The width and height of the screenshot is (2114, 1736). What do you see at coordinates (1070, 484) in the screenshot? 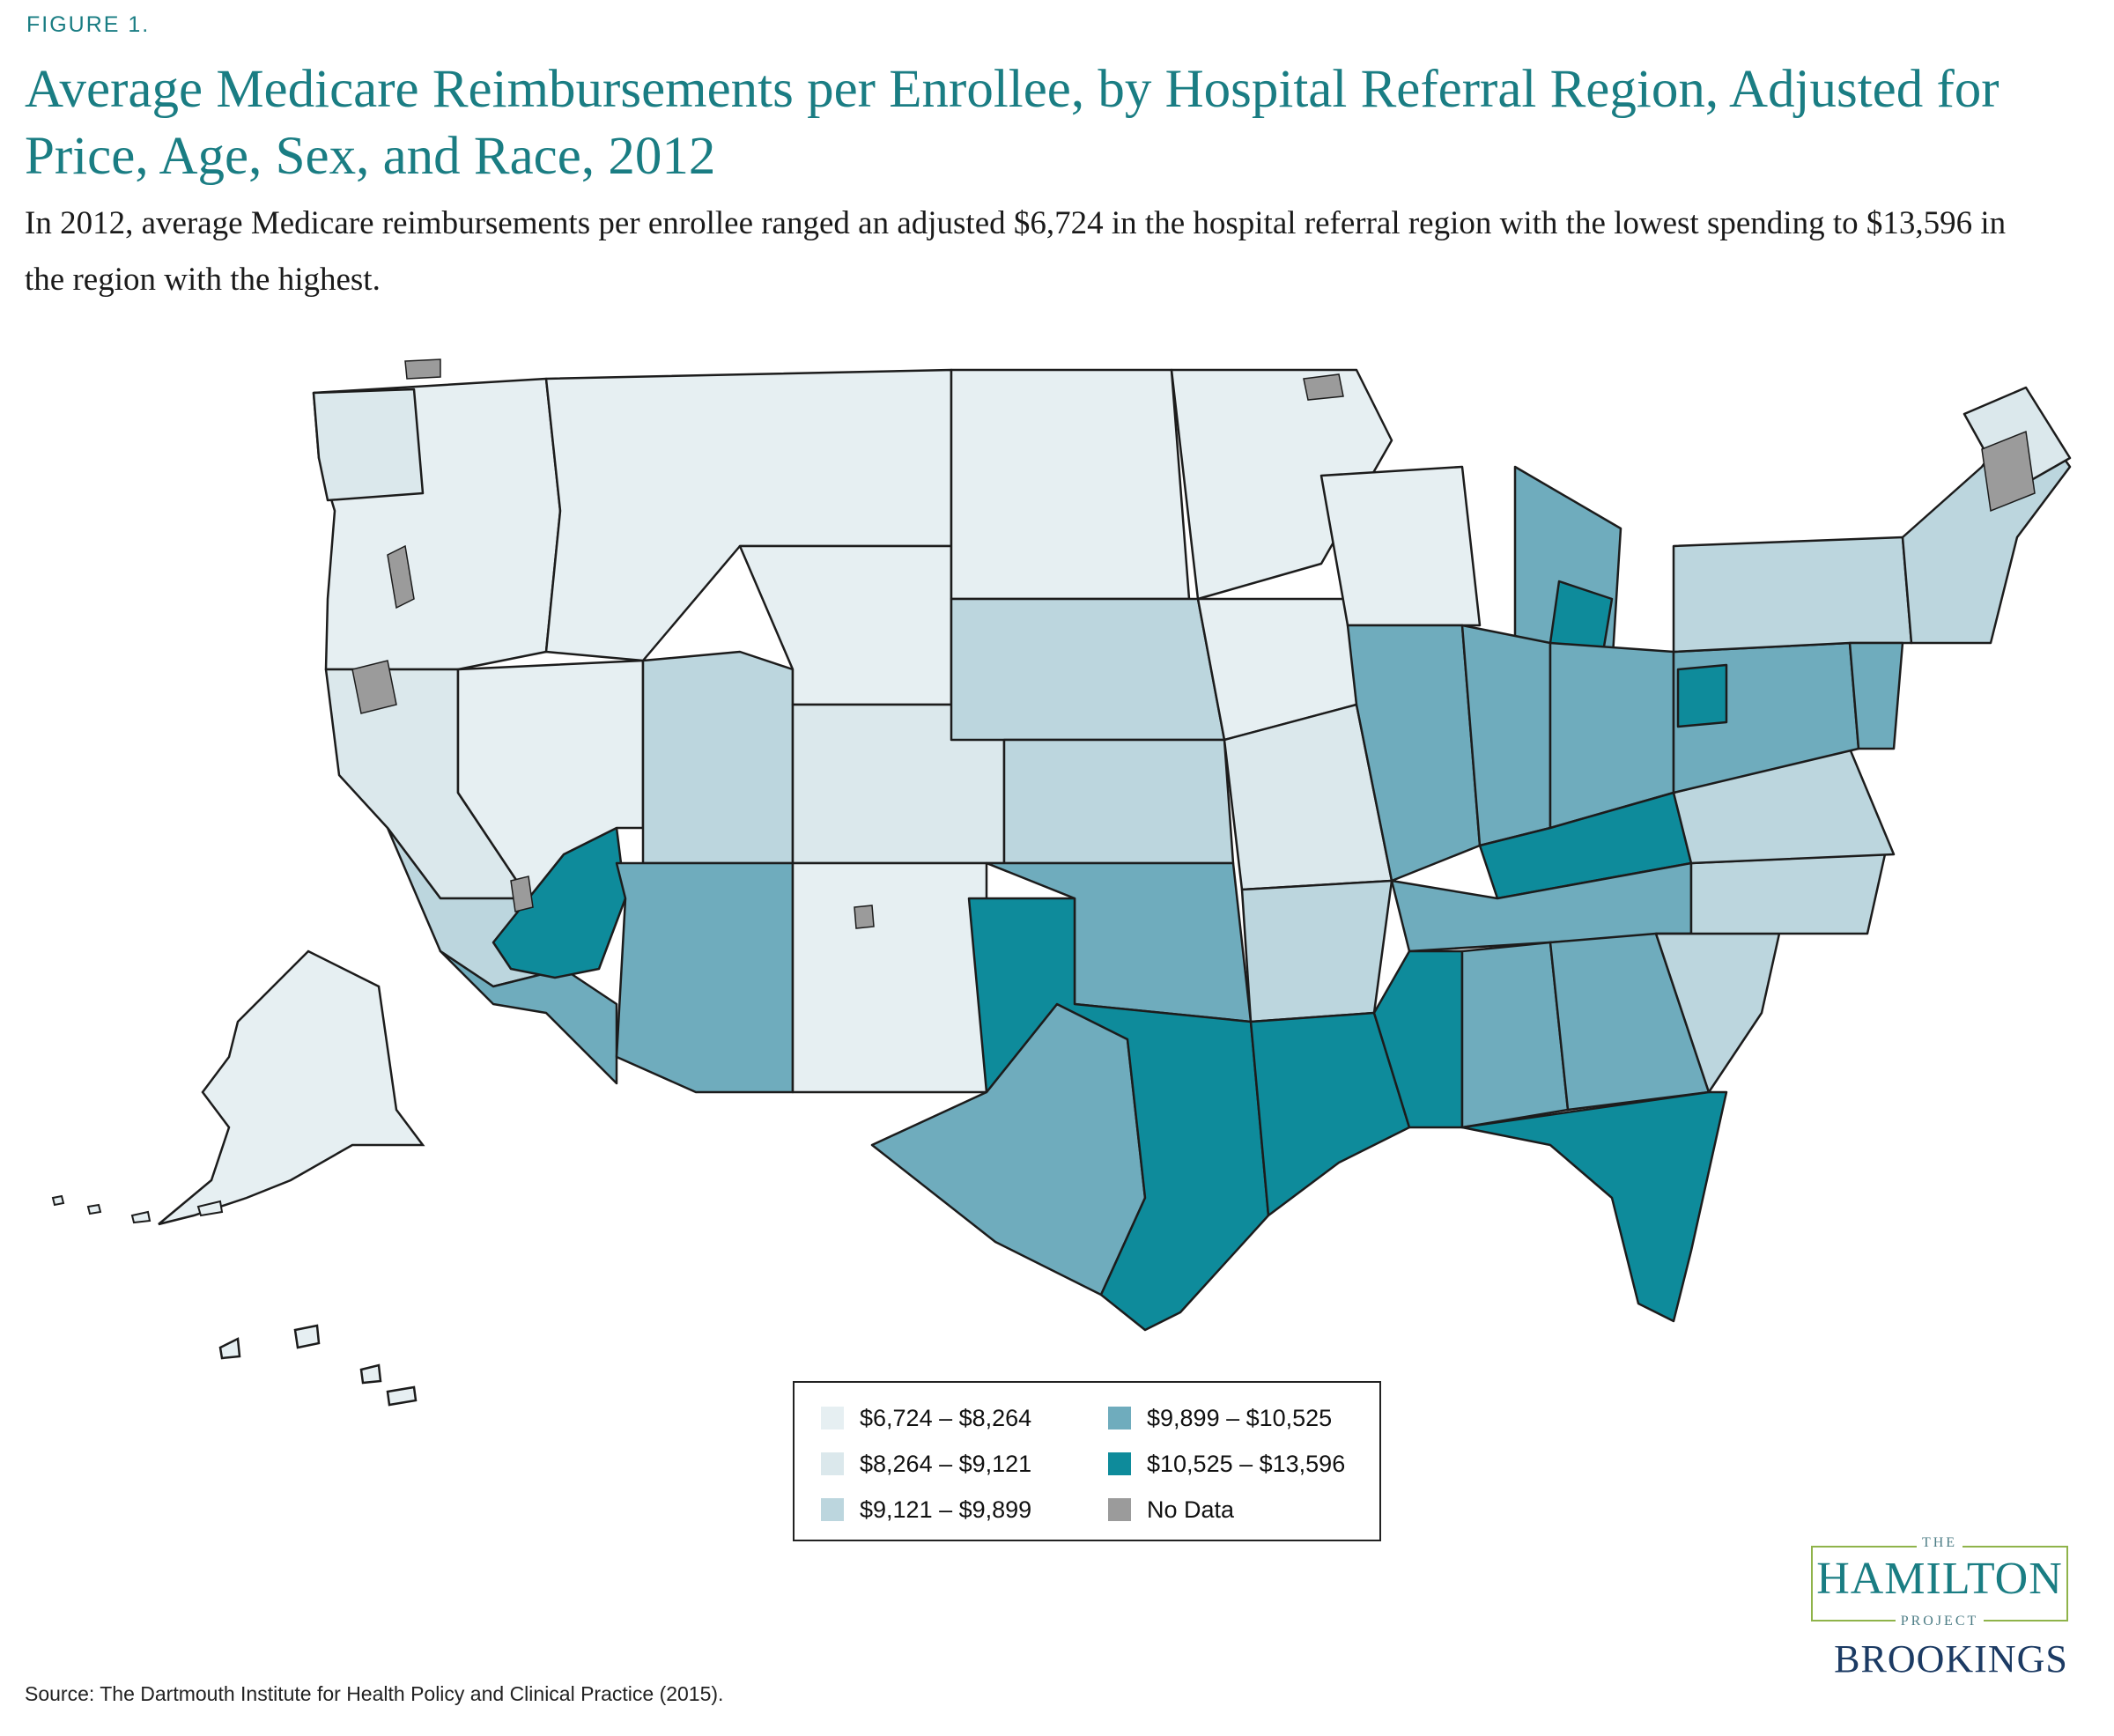
I see `region-dakotas` at bounding box center [1070, 484].